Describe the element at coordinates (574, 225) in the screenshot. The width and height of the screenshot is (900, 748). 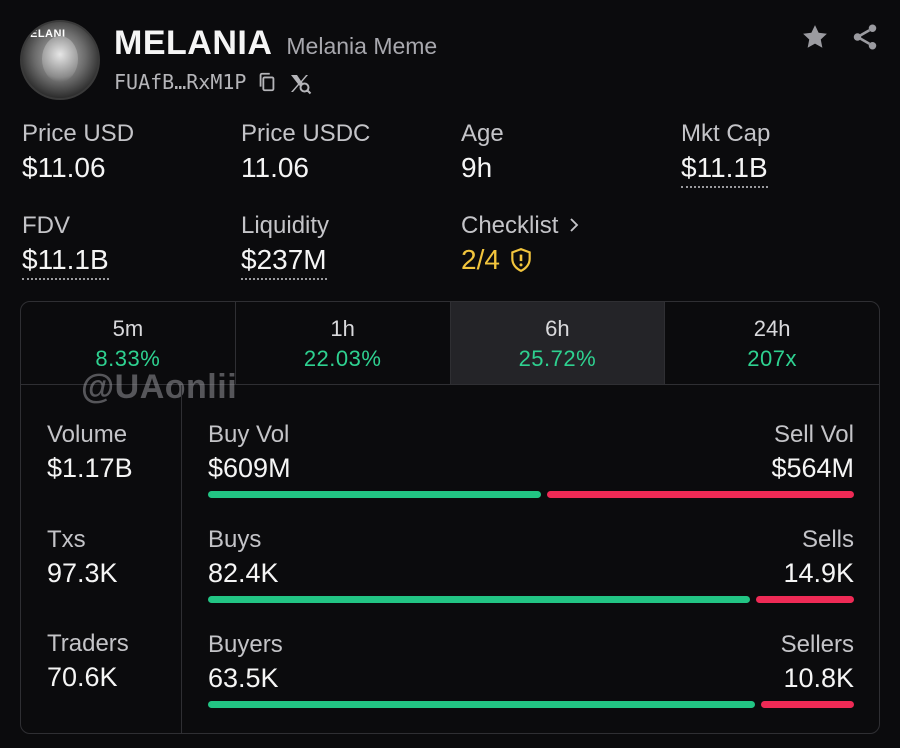
I see `chevron-right-icon` at that location.